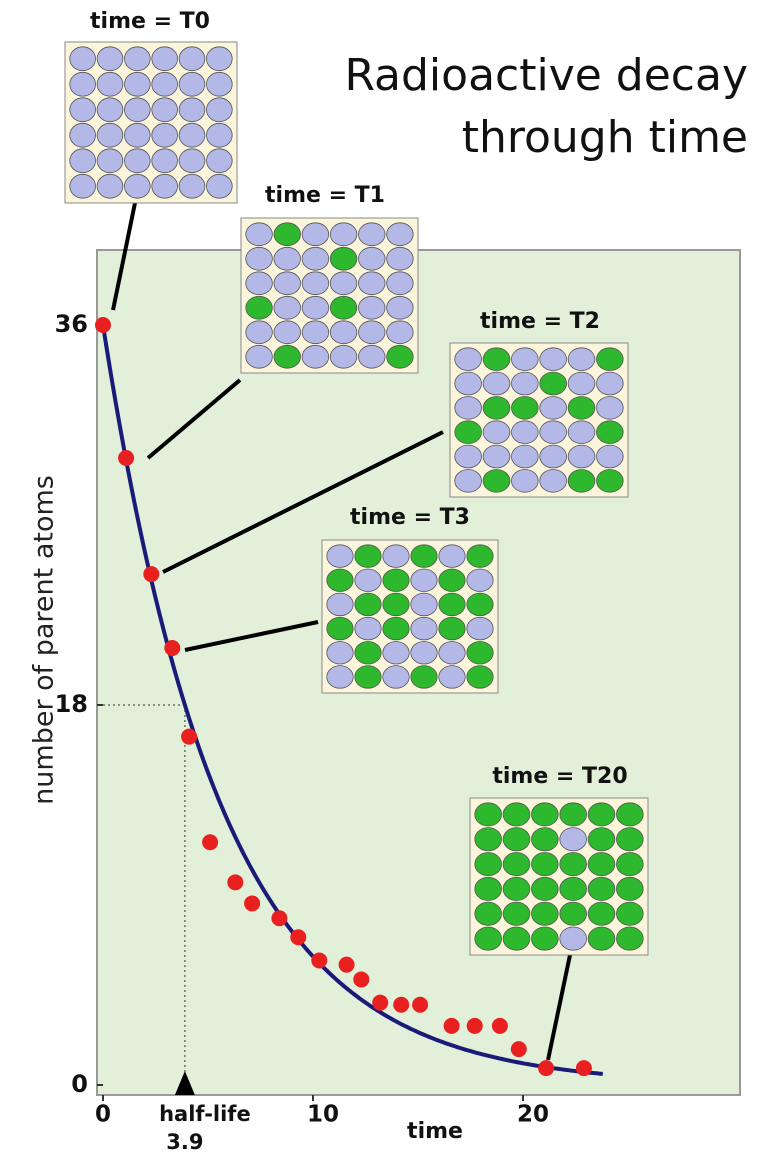 The height and width of the screenshot is (1160, 760). Describe the element at coordinates (103, 1115) in the screenshot. I see `x-tick-label: 0` at that location.